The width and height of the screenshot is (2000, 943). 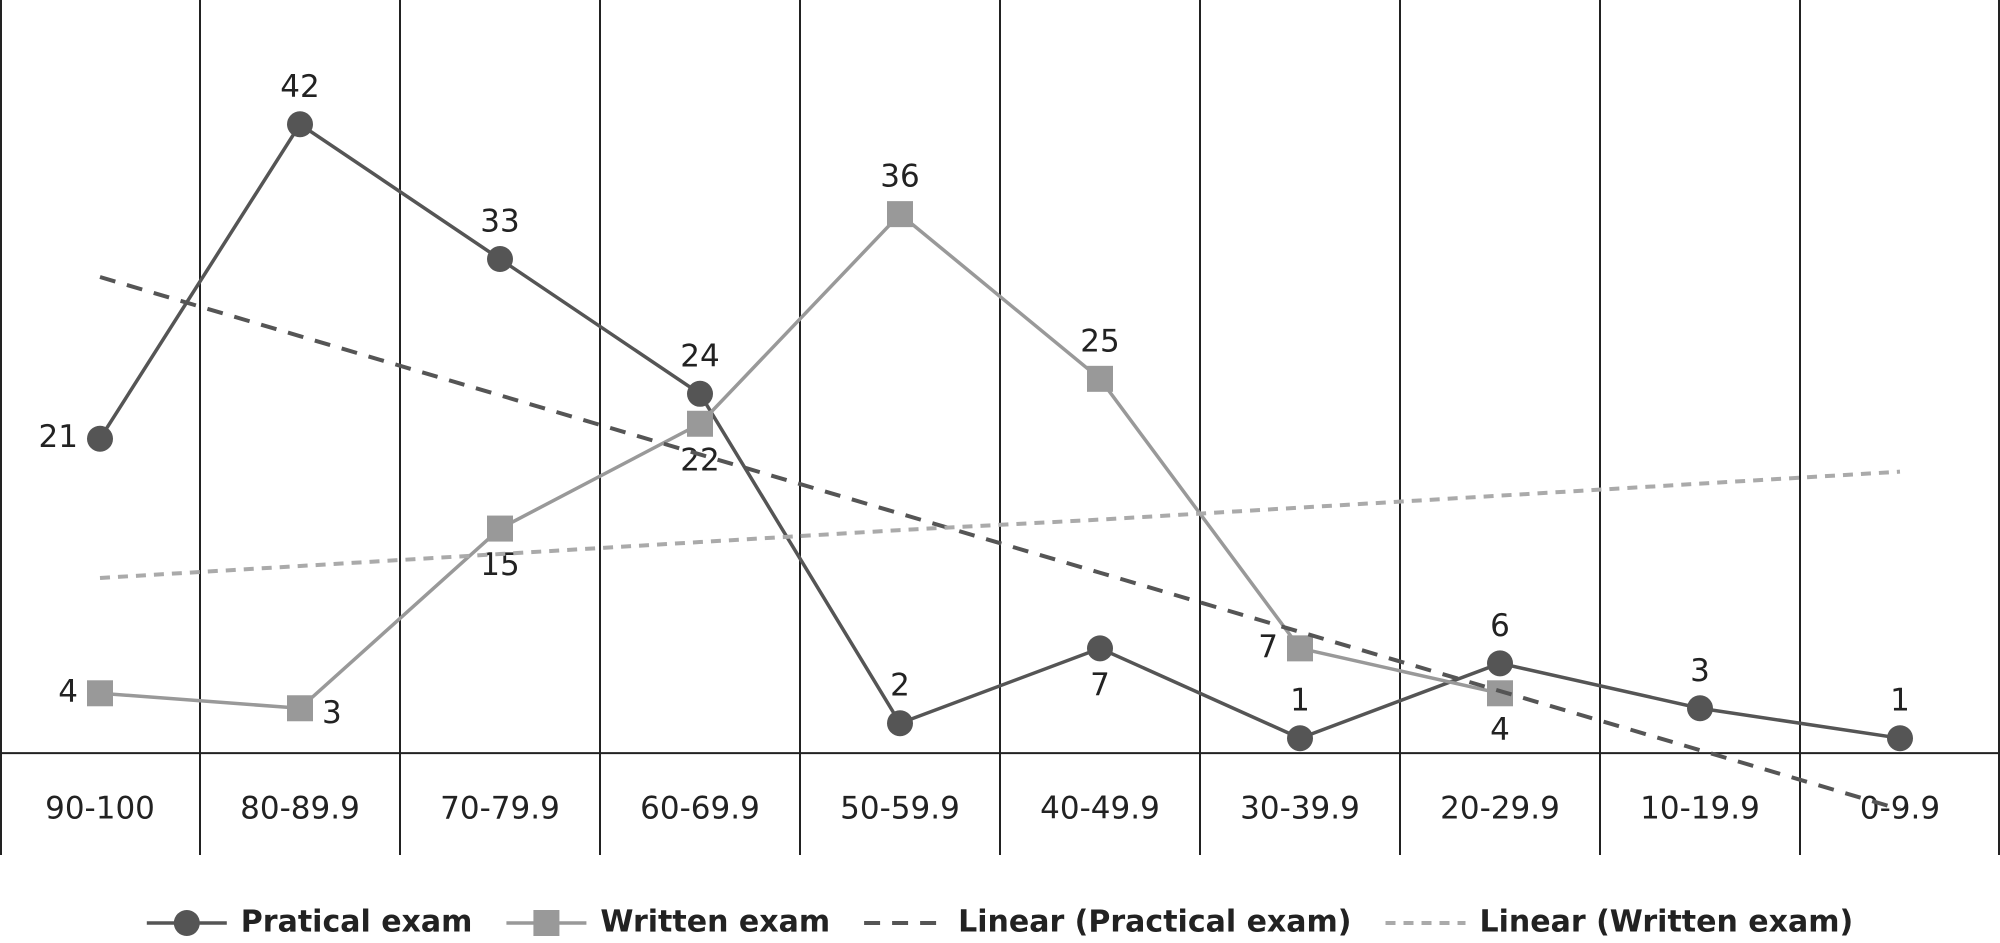 I want to click on data-label: 42, so click(x=299, y=87).